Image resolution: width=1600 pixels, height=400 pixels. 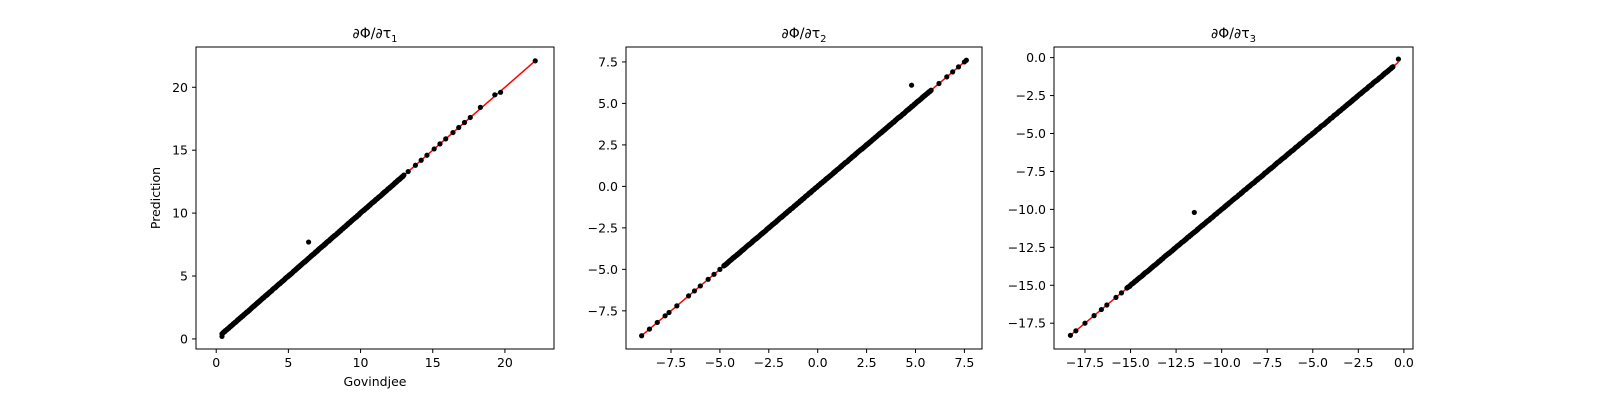 I want to click on y-tick-label: 20, so click(x=180, y=87).